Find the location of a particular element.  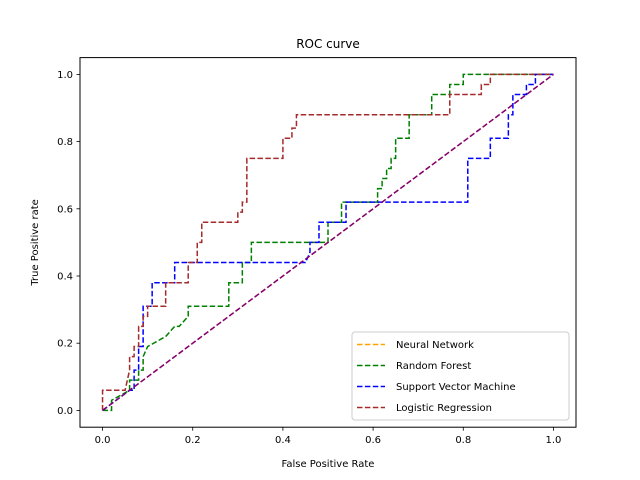

y-tick-label: 1.0 is located at coordinates (65, 75).